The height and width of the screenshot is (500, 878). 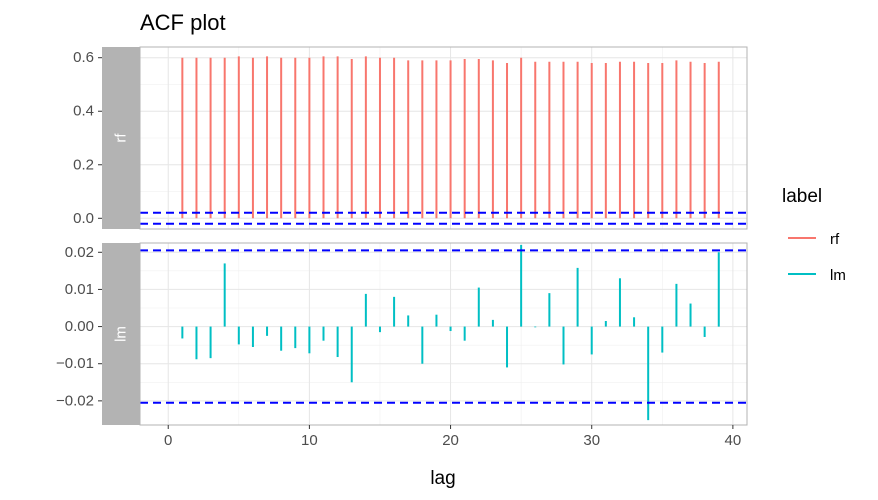 I want to click on chart-title: ACF plot, so click(x=183, y=22).